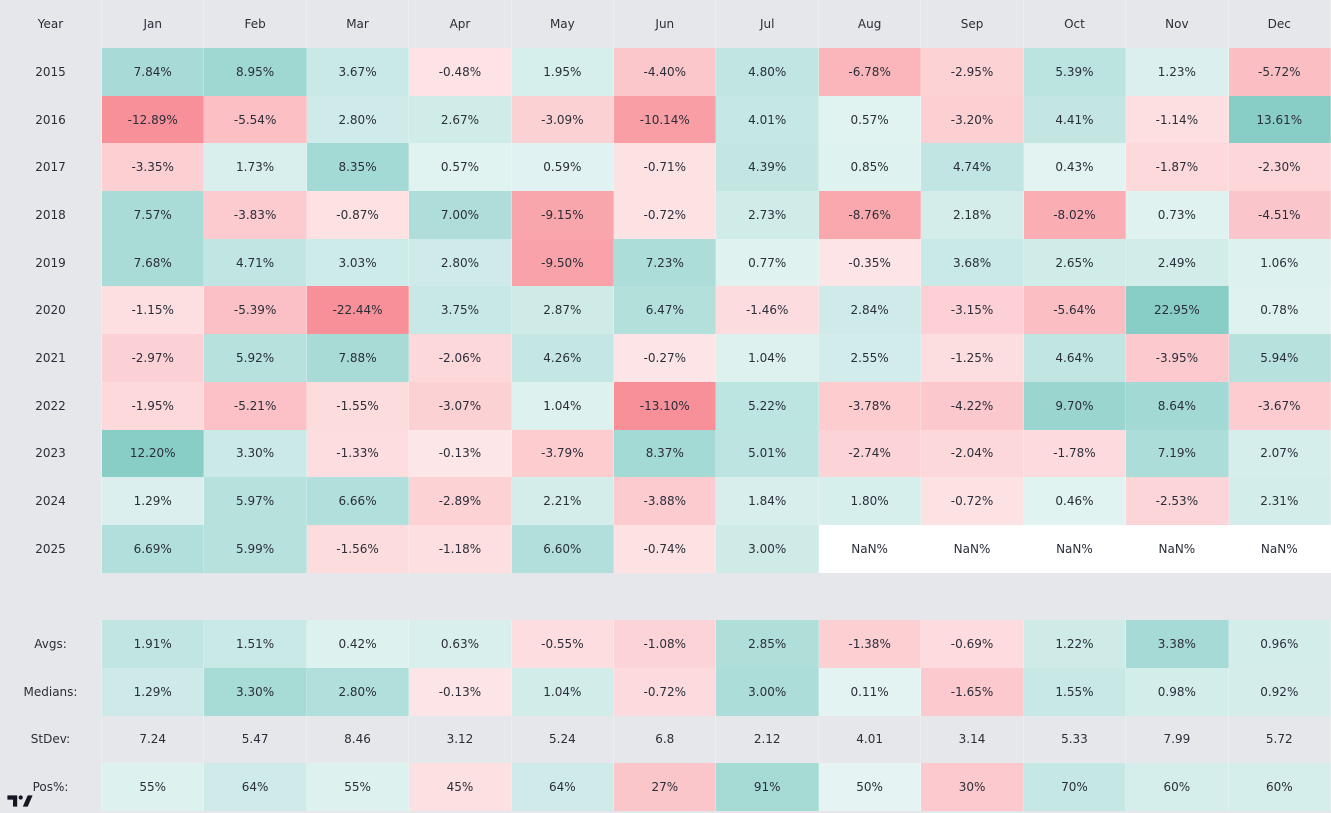  Describe the element at coordinates (665, 262) in the screenshot. I see `return-cell-2019-jun: 7.23%` at that location.